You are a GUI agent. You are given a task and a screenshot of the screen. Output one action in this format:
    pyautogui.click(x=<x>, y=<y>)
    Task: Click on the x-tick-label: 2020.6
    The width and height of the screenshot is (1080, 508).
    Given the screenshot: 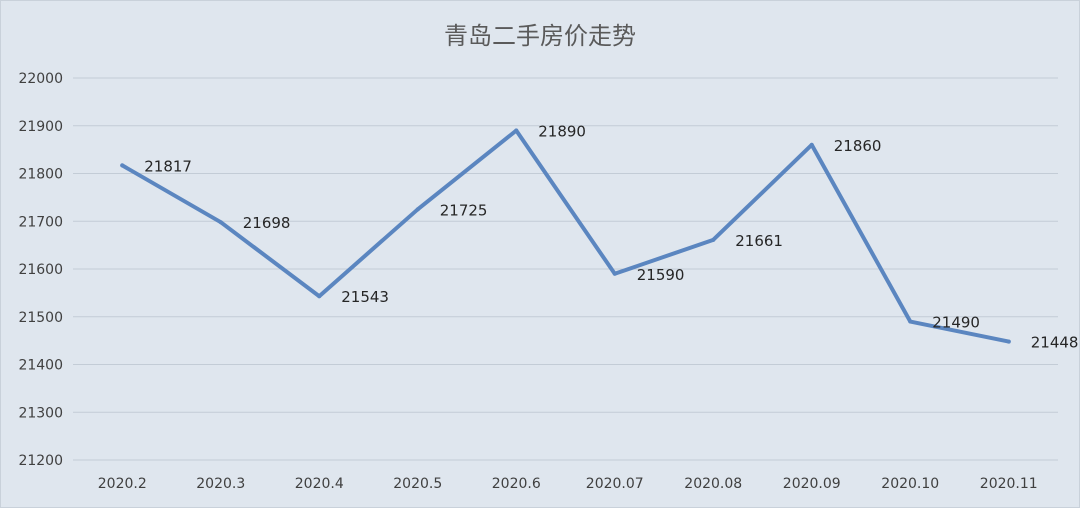 What is the action you would take?
    pyautogui.click(x=516, y=484)
    